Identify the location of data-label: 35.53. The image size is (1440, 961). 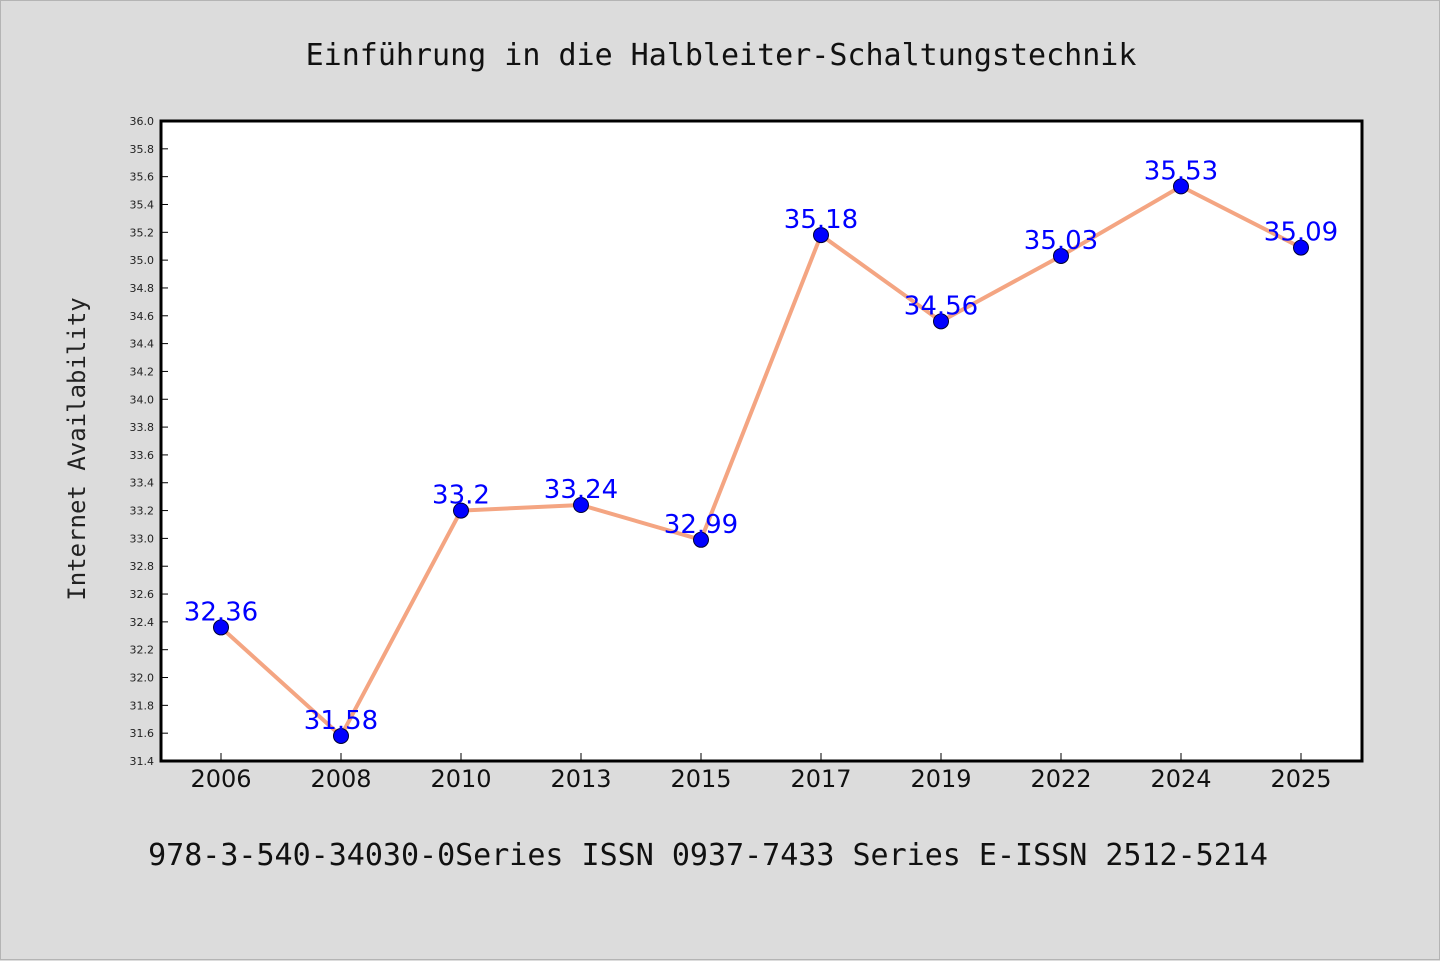
(1181, 171).